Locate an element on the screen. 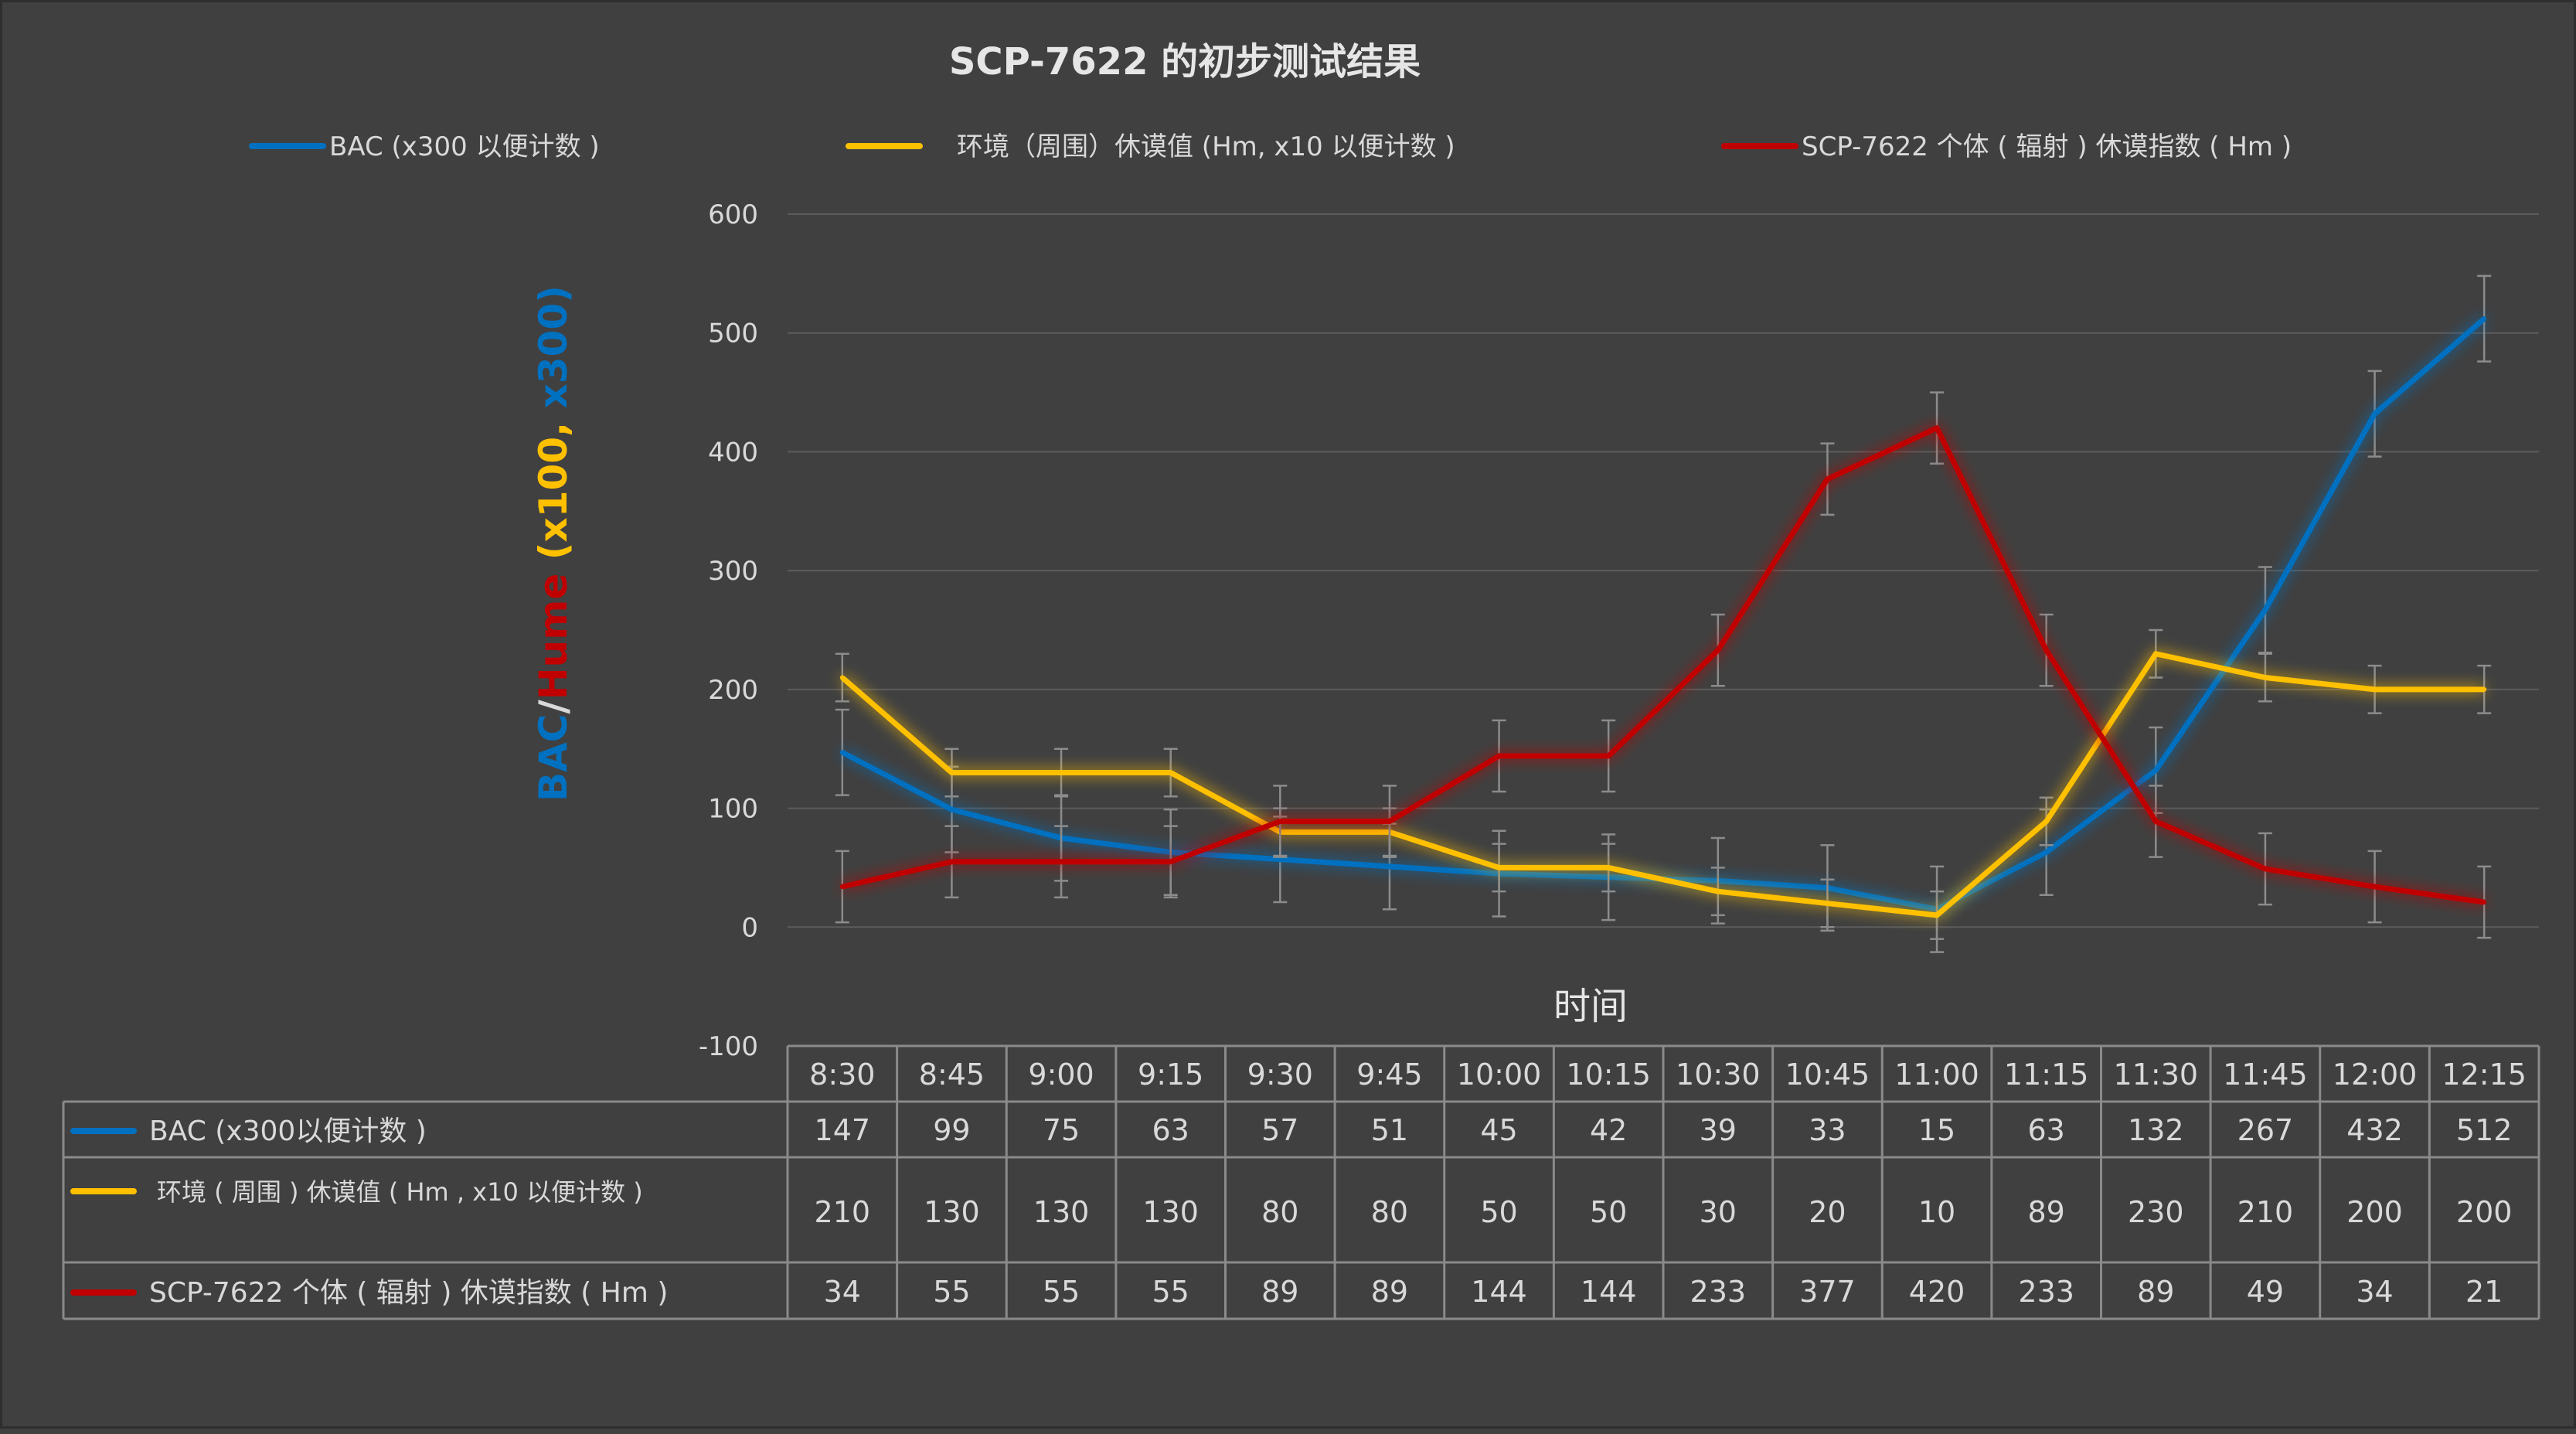 This screenshot has width=2576, height=1434. y-axis-label: BAC/Hume (x100, x300) is located at coordinates (553, 543).